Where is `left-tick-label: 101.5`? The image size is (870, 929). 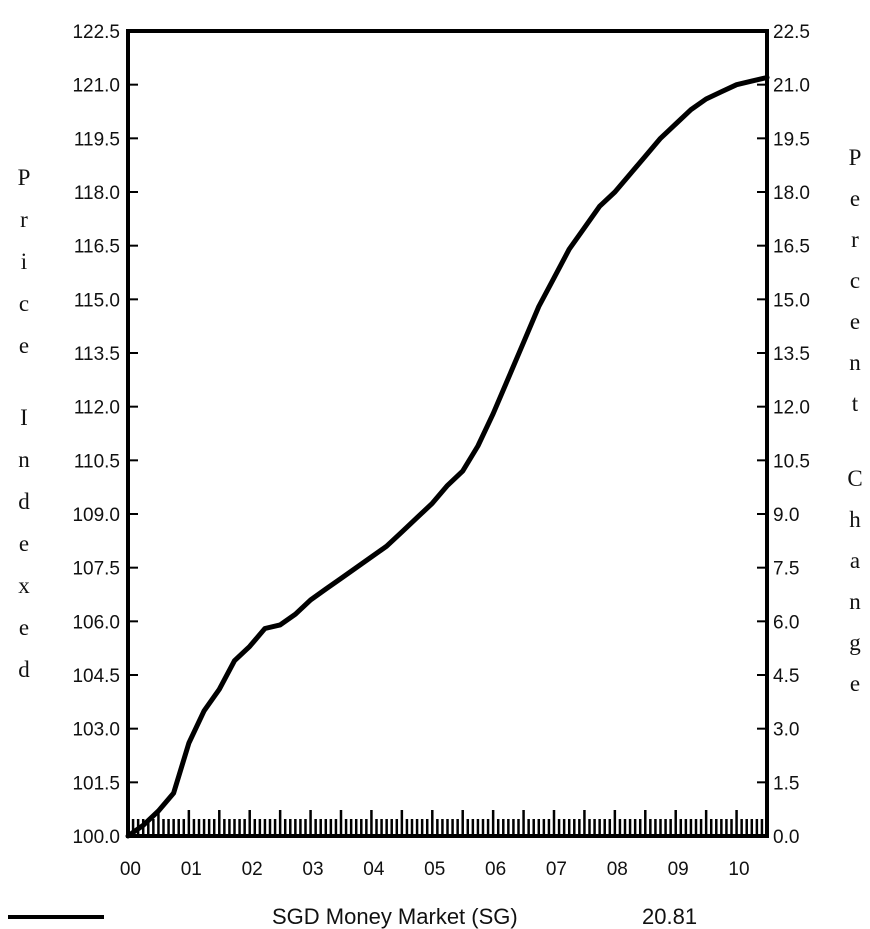
left-tick-label: 101.5 is located at coordinates (96, 783).